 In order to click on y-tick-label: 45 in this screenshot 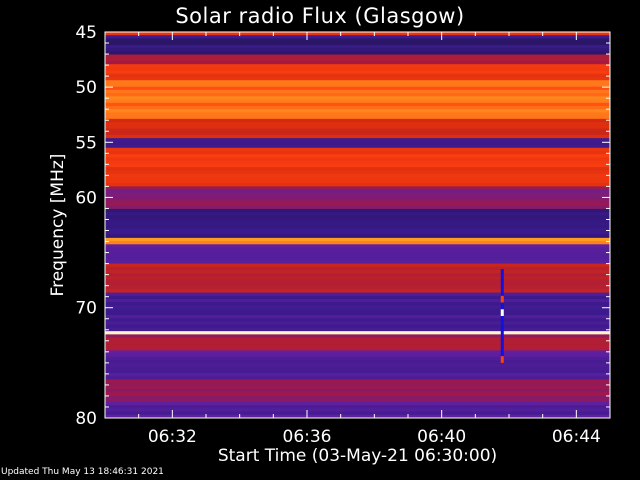, I will do `click(86, 33)`.